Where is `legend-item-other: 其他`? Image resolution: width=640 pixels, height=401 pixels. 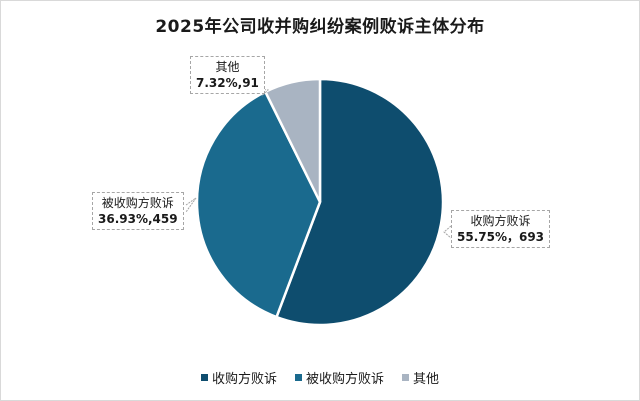
legend-item-other: 其他 is located at coordinates (420, 377).